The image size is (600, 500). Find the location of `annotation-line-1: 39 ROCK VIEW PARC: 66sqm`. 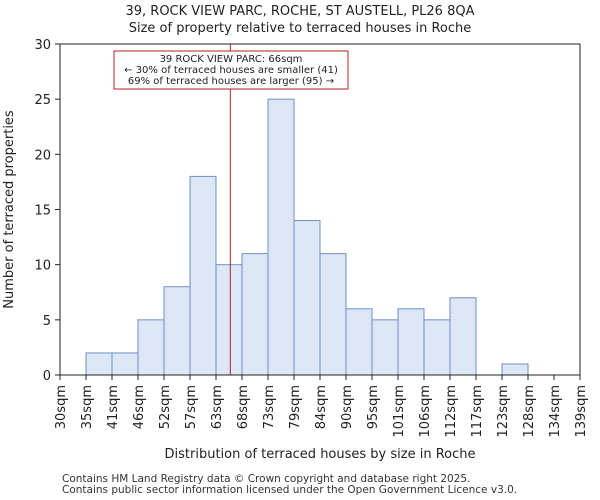

annotation-line-1: 39 ROCK VIEW PARC: 66sqm is located at coordinates (231, 59).